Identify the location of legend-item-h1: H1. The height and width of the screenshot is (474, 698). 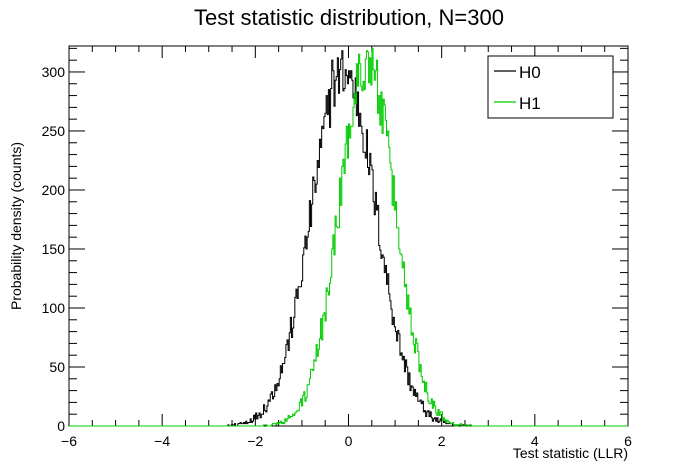
(517, 103).